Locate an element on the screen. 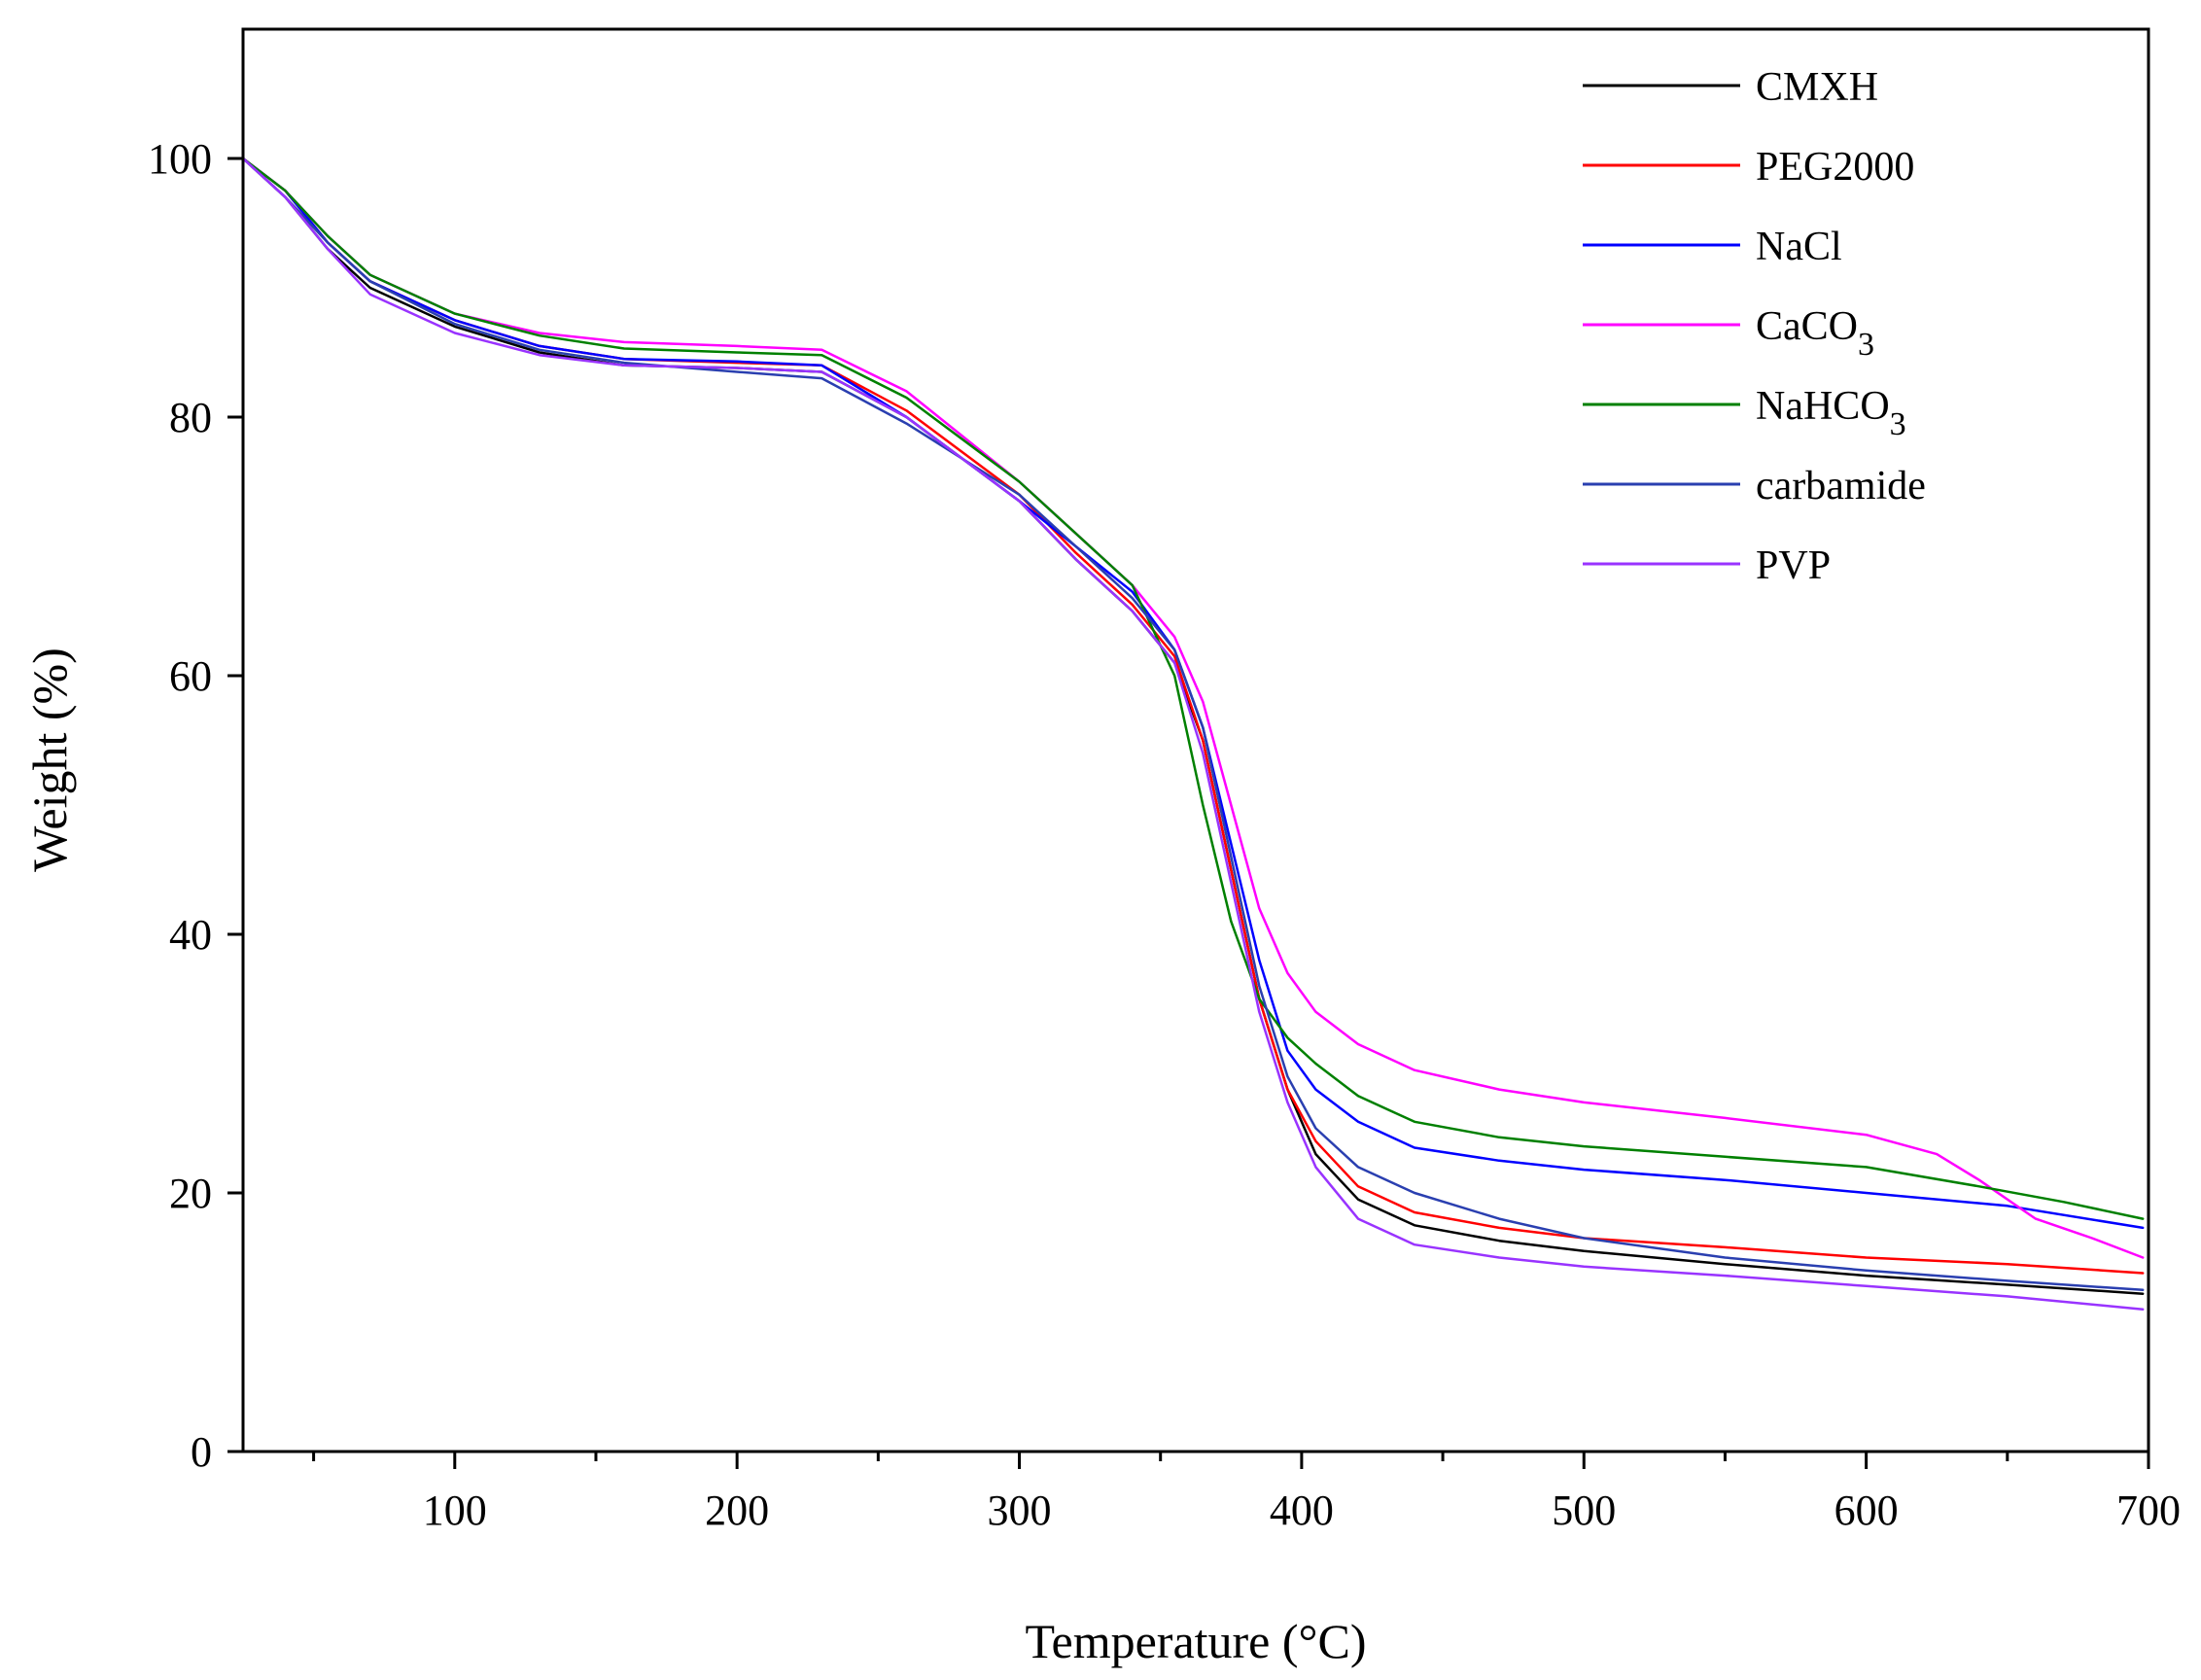 The width and height of the screenshot is (2201, 1680). legend-label-carbamide: carbamide is located at coordinates (1841, 486).